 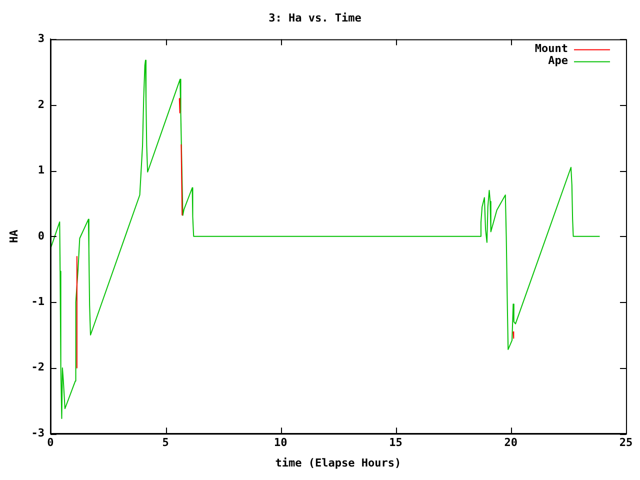 What do you see at coordinates (338, 463) in the screenshot?
I see `x-axis-title: time (Elapse Hours)` at bounding box center [338, 463].